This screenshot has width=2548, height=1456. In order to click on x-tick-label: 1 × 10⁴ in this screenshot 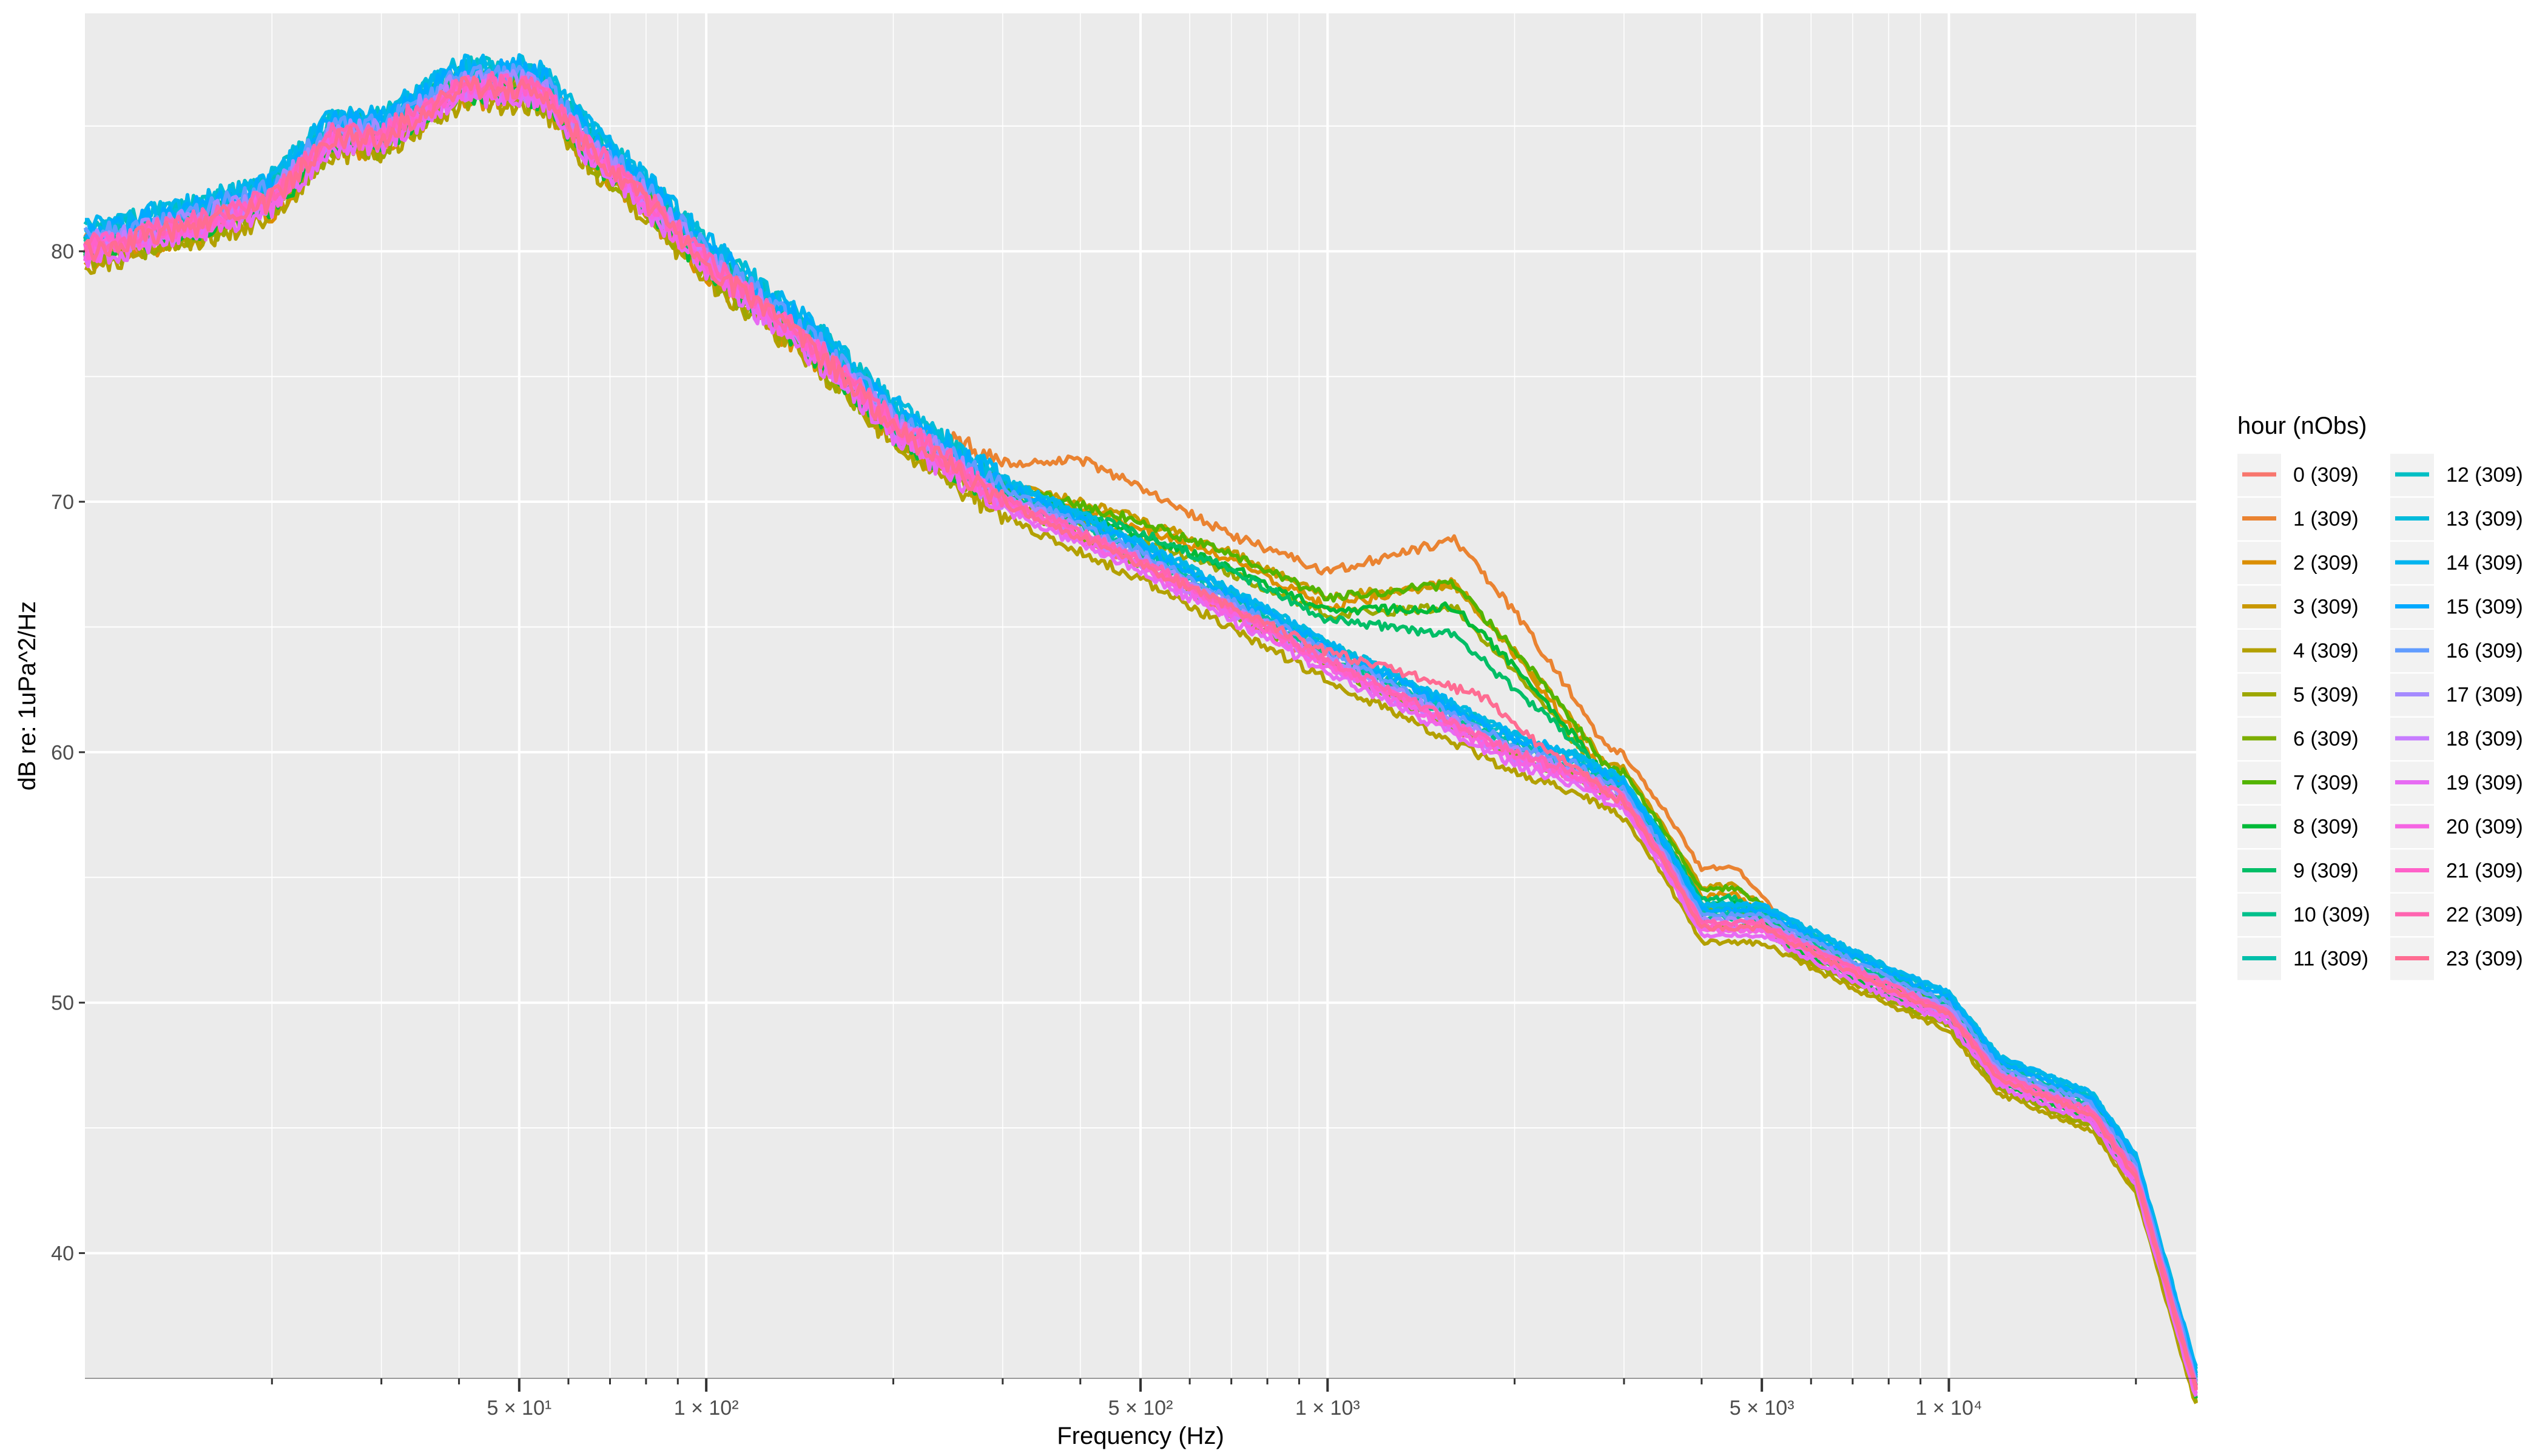, I will do `click(1948, 1408)`.